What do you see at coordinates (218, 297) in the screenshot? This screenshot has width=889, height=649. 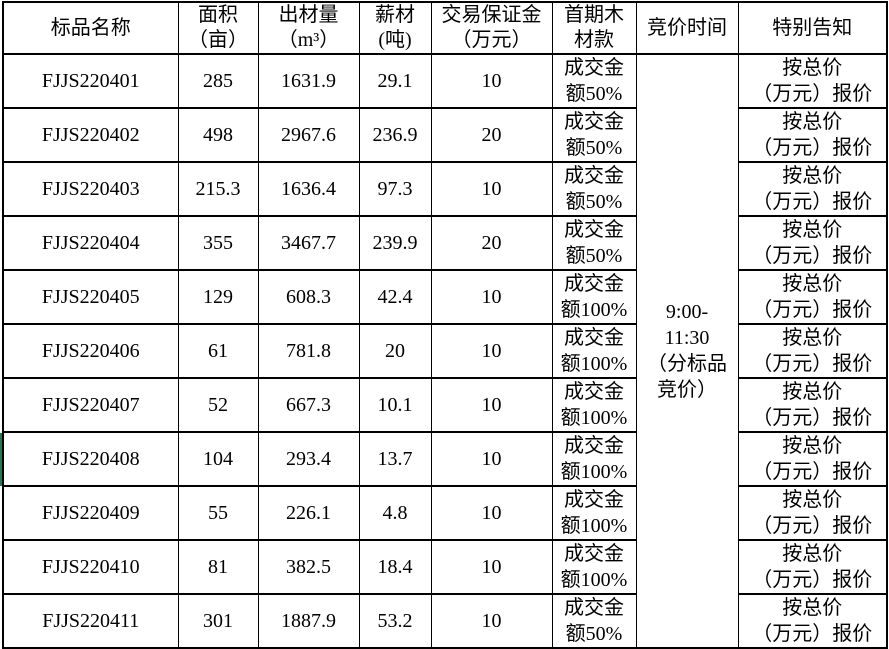 I see `cell-area: 129` at bounding box center [218, 297].